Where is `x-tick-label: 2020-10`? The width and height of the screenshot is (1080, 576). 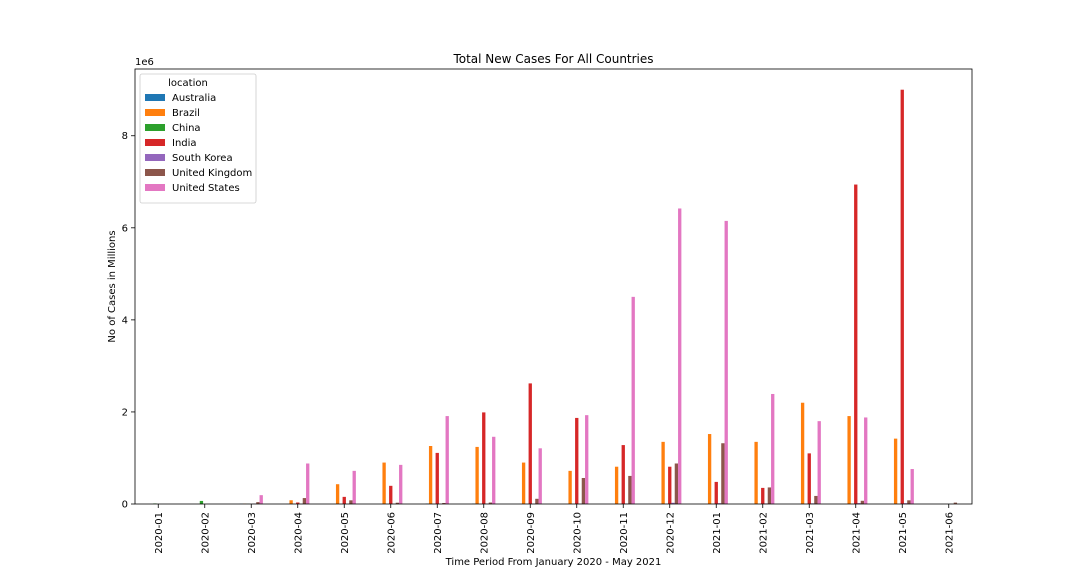 x-tick-label: 2020-10 is located at coordinates (577, 533).